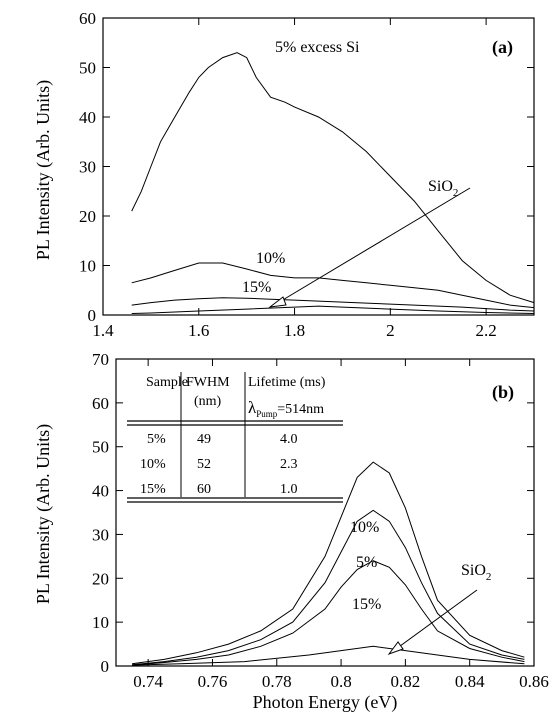 The height and width of the screenshot is (717, 557). What do you see at coordinates (213, 681) in the screenshot?
I see `x-tick-label: 0.76` at bounding box center [213, 681].